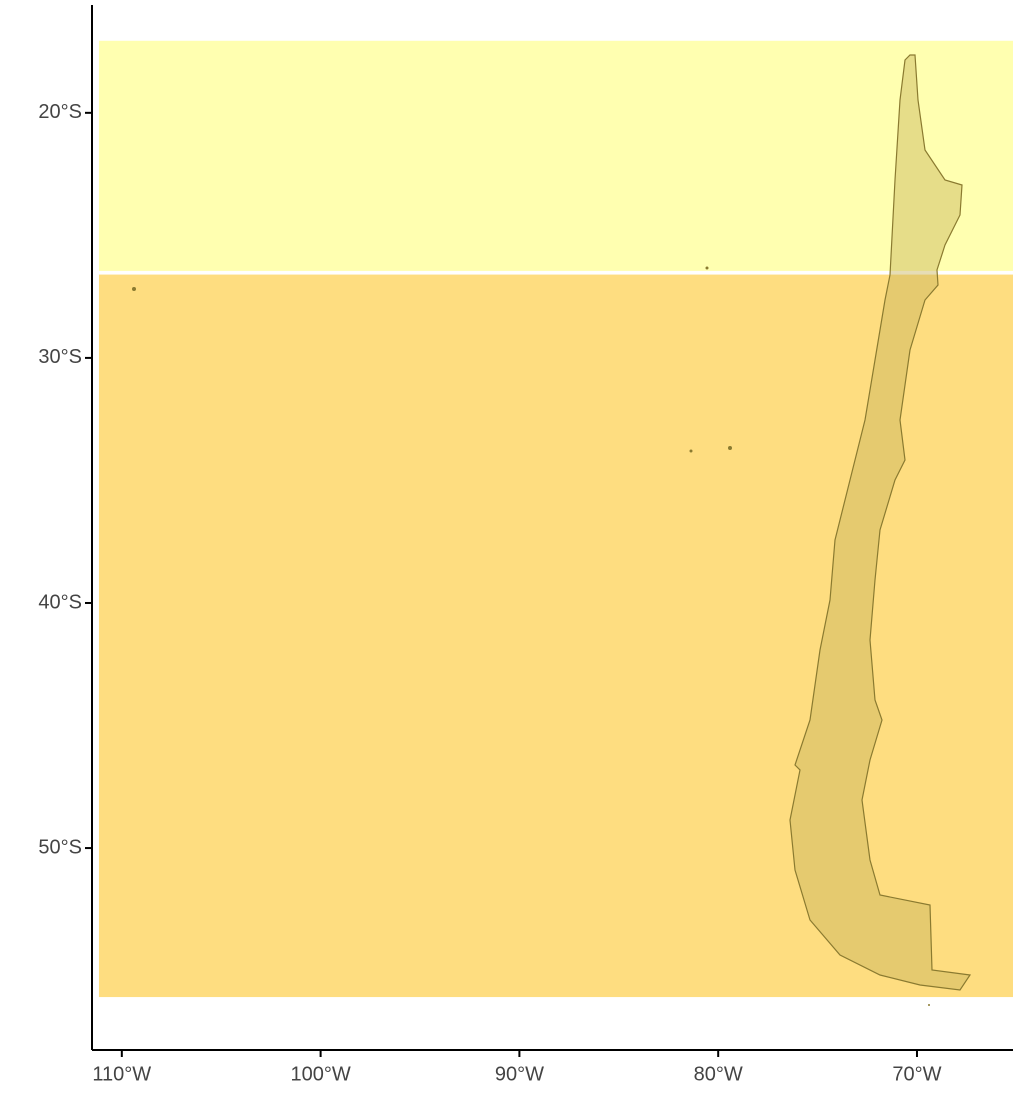 The width and height of the screenshot is (1013, 1096). I want to click on x-tick-label: 100°W, so click(320, 1074).